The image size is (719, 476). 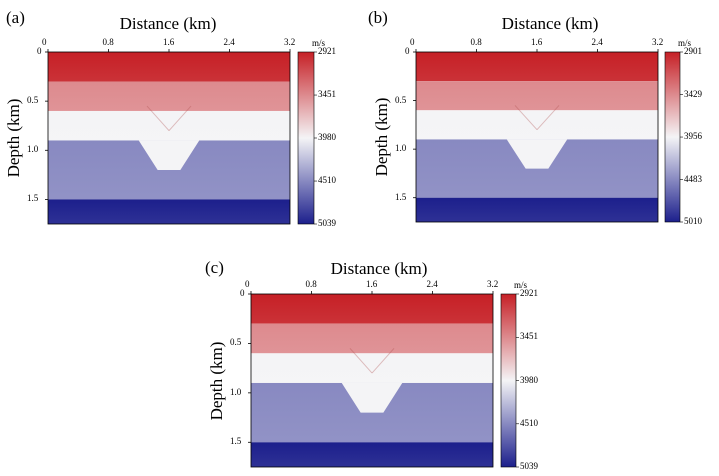 I want to click on panel-label: (b), so click(x=378, y=17).